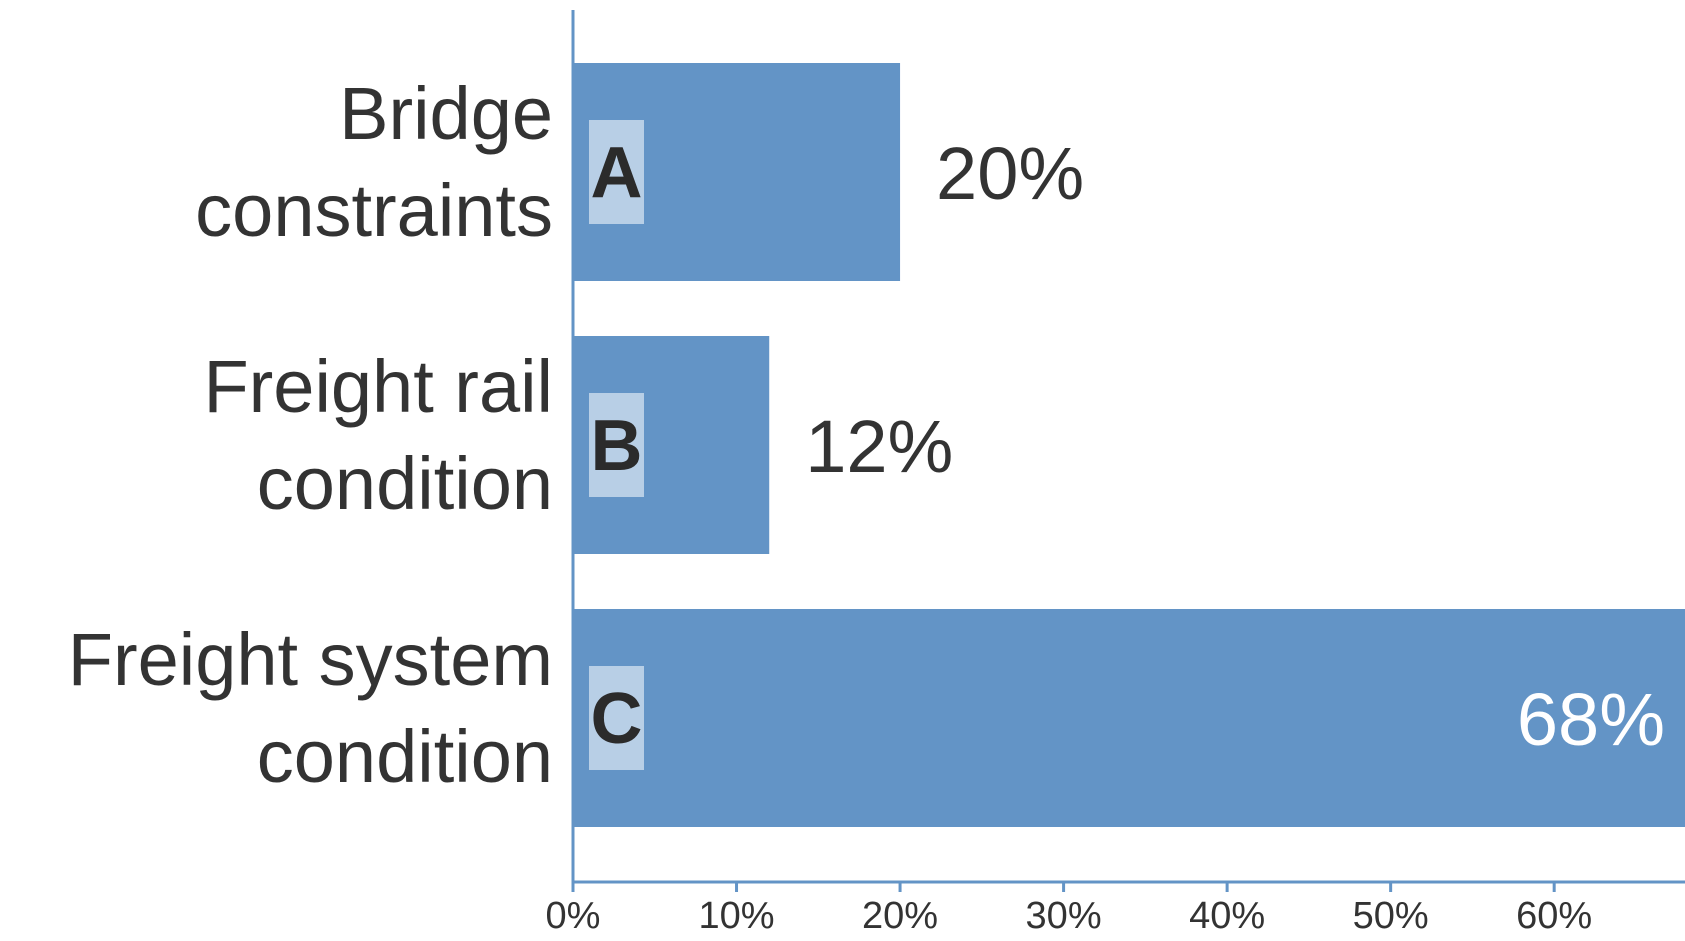  Describe the element at coordinates (1554, 916) in the screenshot. I see `x-tick-label: 60%` at that location.